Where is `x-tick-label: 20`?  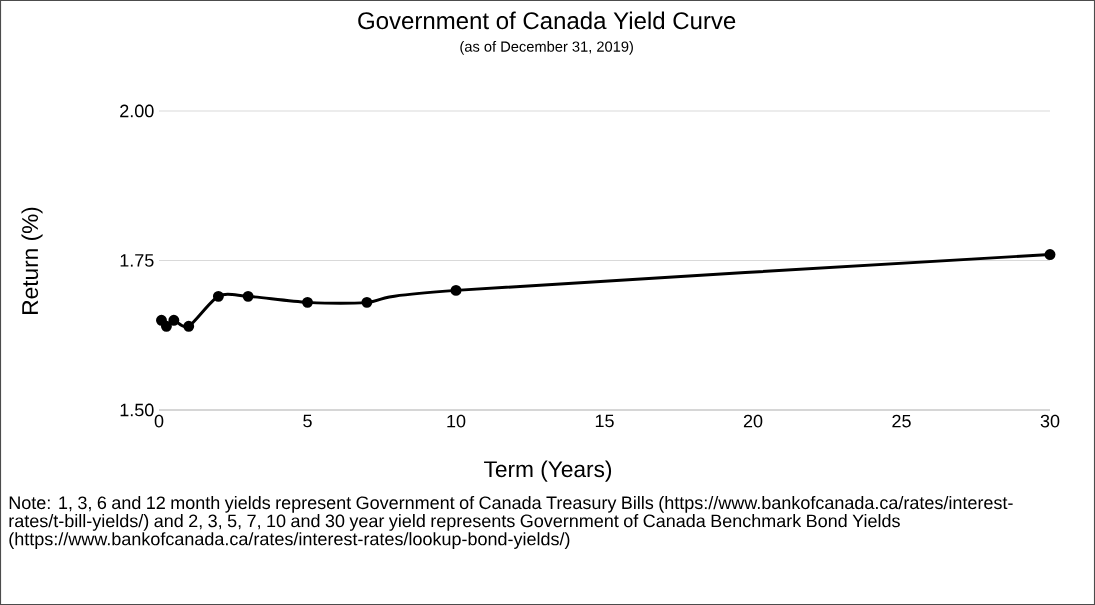
x-tick-label: 20 is located at coordinates (753, 421).